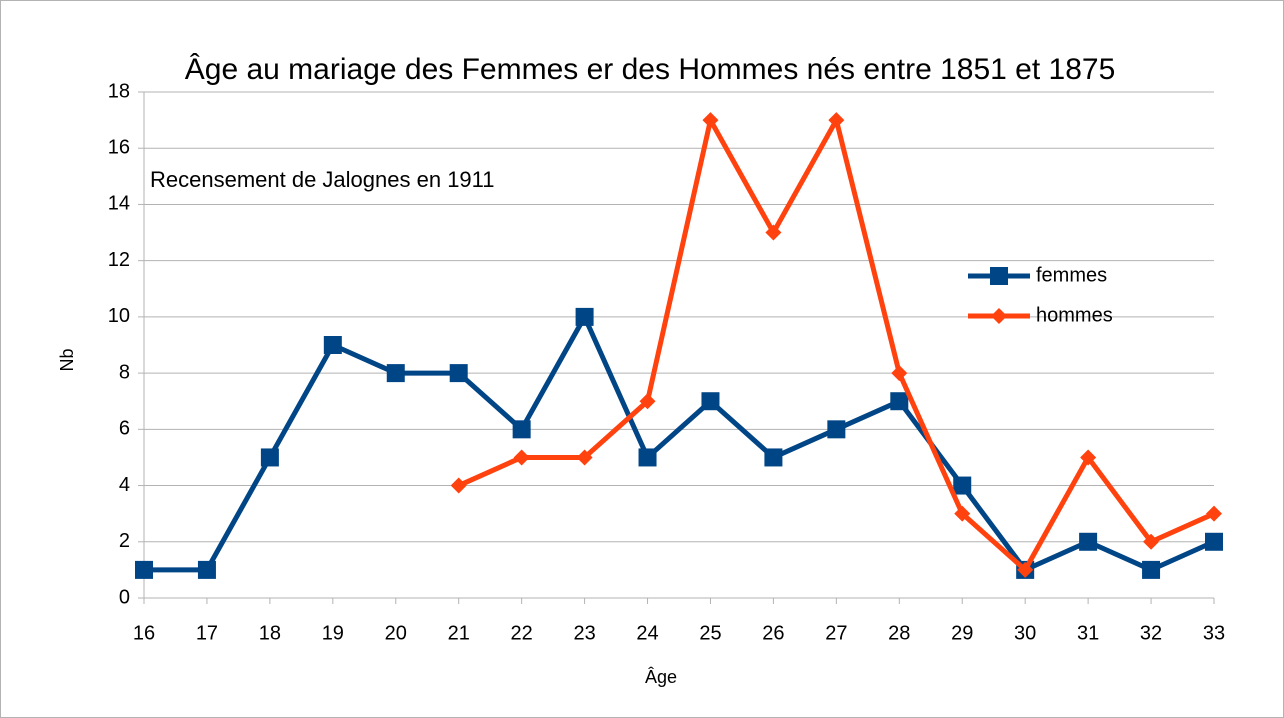 This screenshot has width=1284, height=718. Describe the element at coordinates (67, 359) in the screenshot. I see `y-axis-label: Nb` at that location.